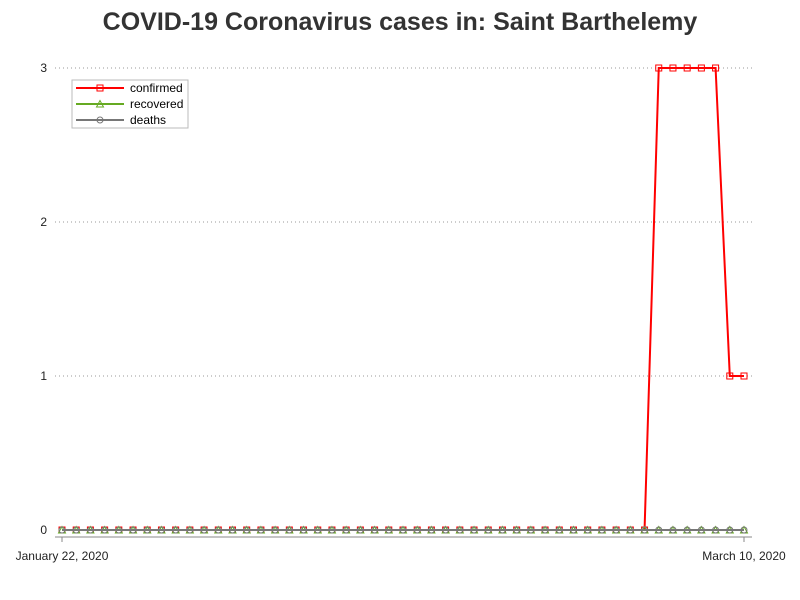  Describe the element at coordinates (43, 68) in the screenshot. I see `y-tick-label: 3` at that location.